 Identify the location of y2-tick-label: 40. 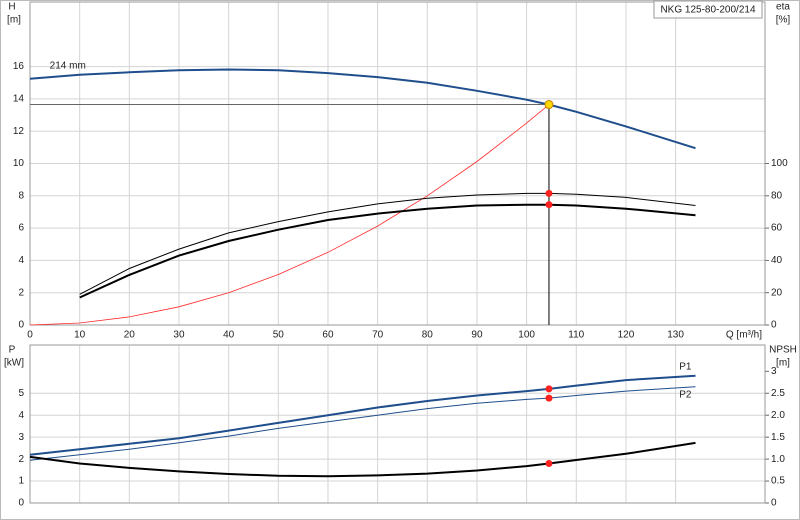
(777, 260).